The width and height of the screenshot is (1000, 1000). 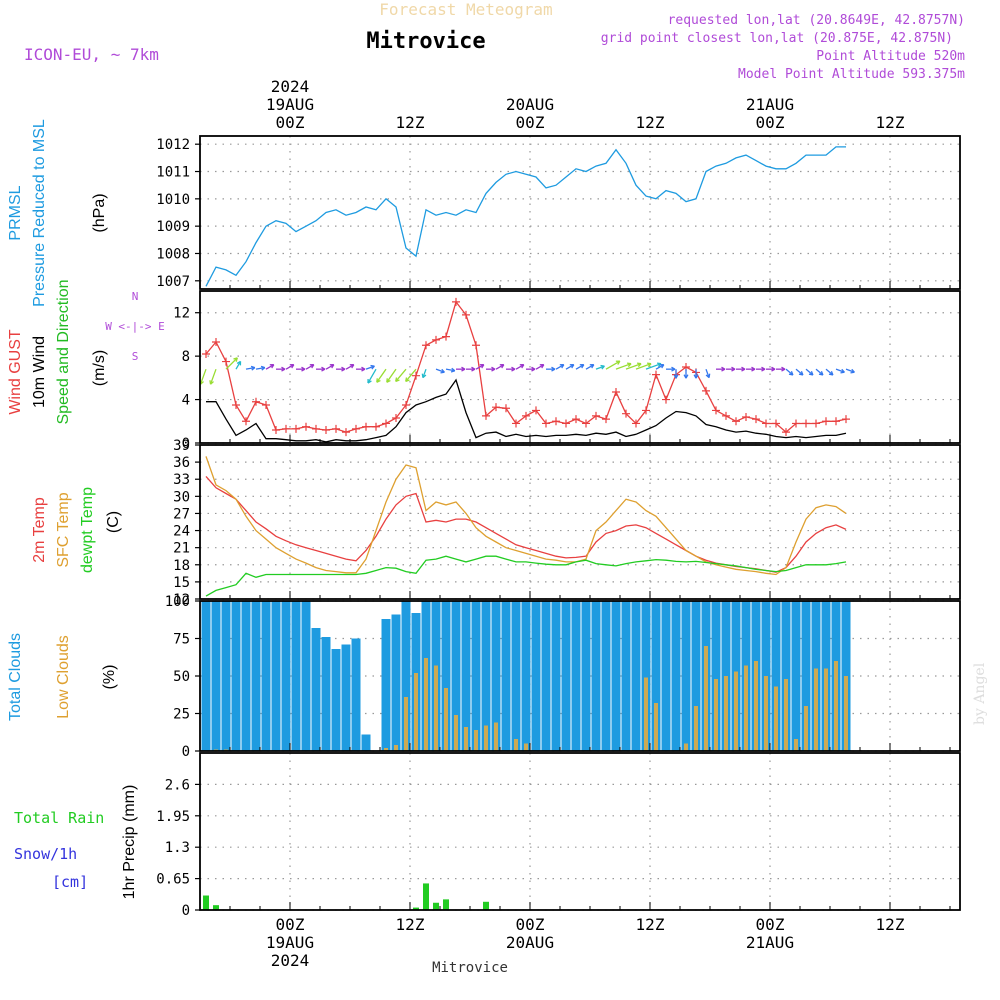 I want to click on panel-label: (C), so click(x=113, y=522).